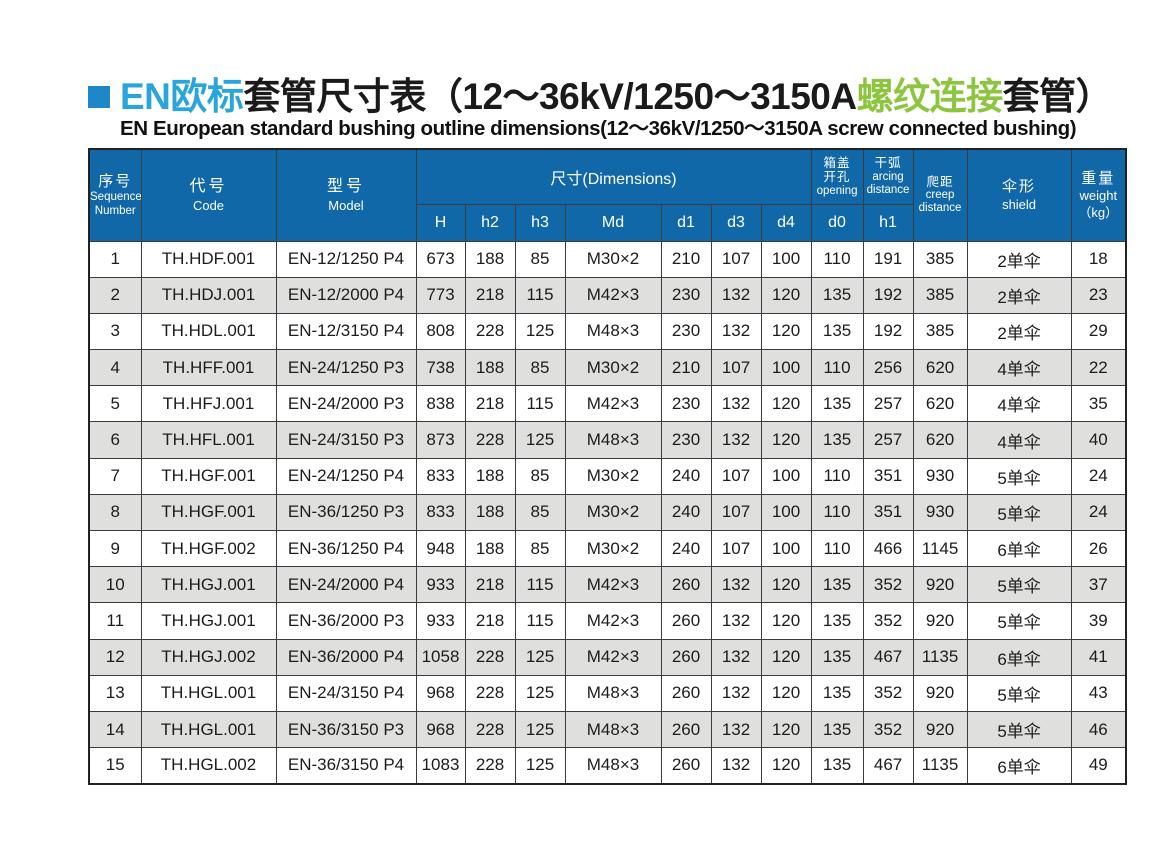 This screenshot has height=848, width=1176. Describe the element at coordinates (736, 476) in the screenshot. I see `cell-d3: 107` at that location.